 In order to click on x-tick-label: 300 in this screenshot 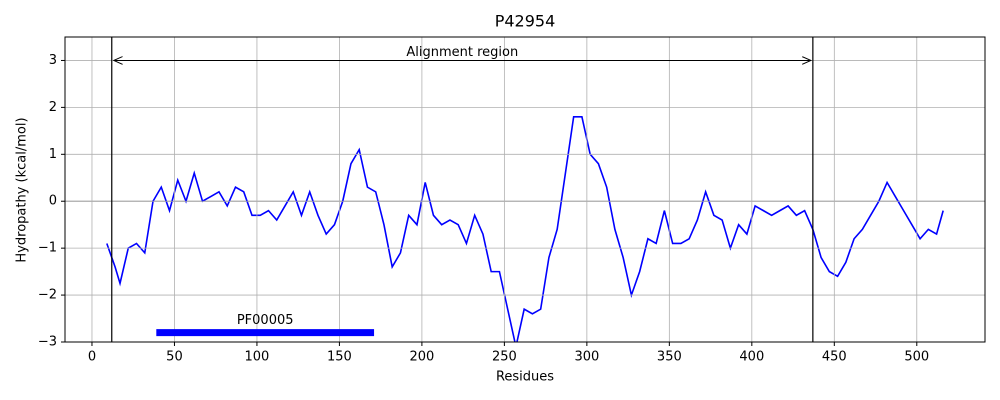, I will do `click(586, 357)`.